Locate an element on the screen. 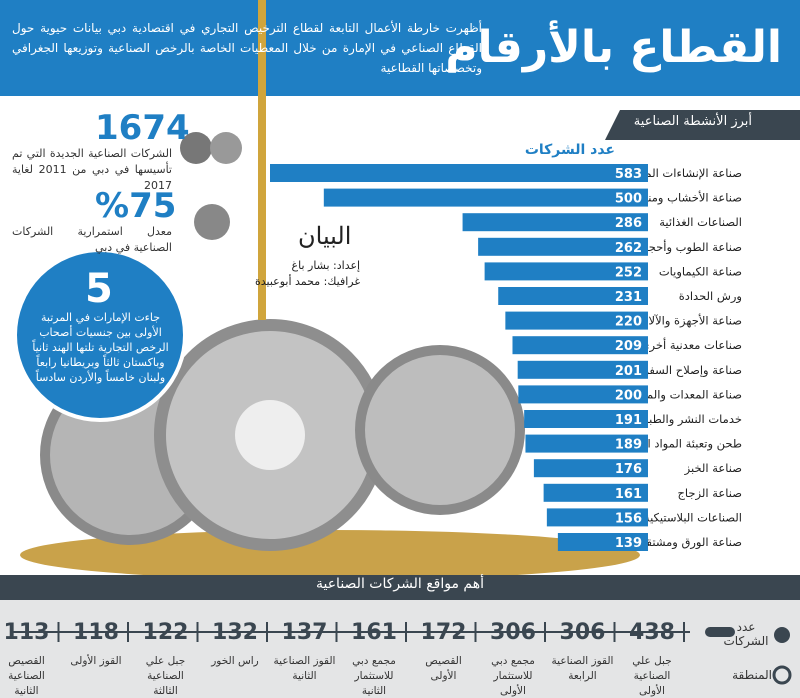 Image resolution: width=800 pixels, height=698 pixels. category-label: الصناعات البلاستيكية is located at coordinates (693, 517).